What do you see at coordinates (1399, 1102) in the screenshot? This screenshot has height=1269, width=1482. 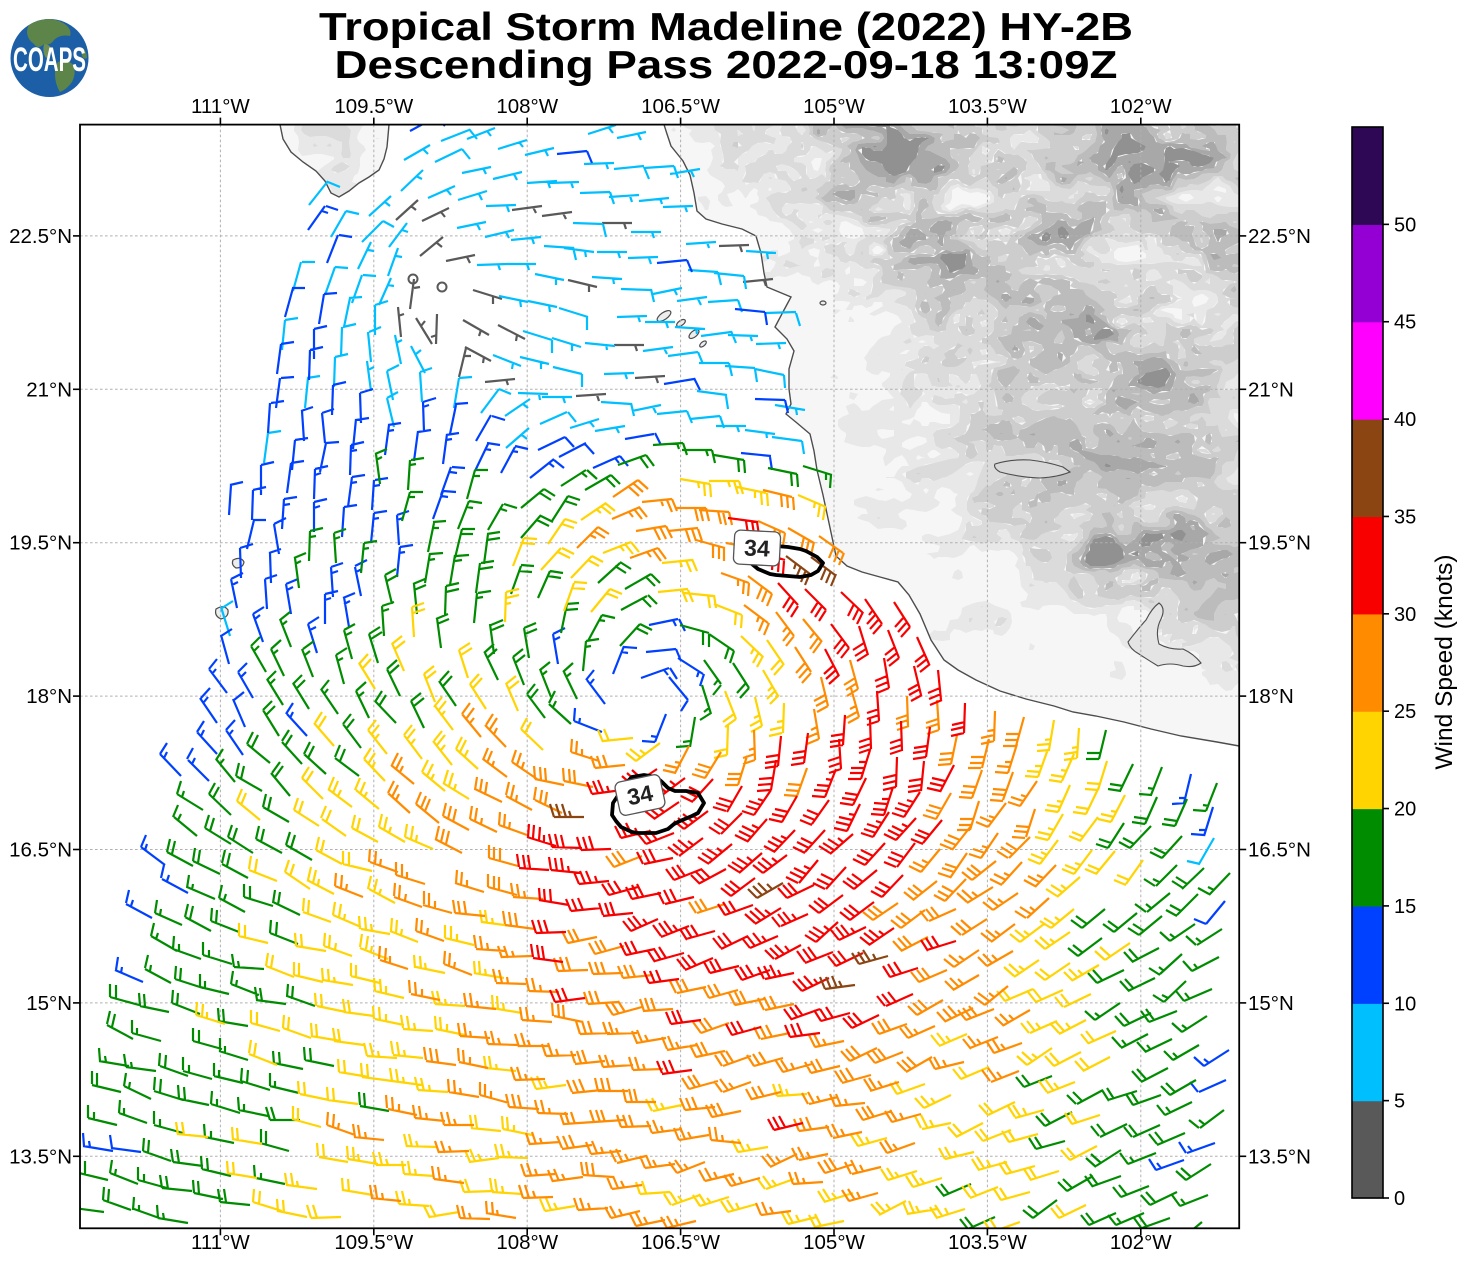 I see `svg-text: 5` at bounding box center [1399, 1102].